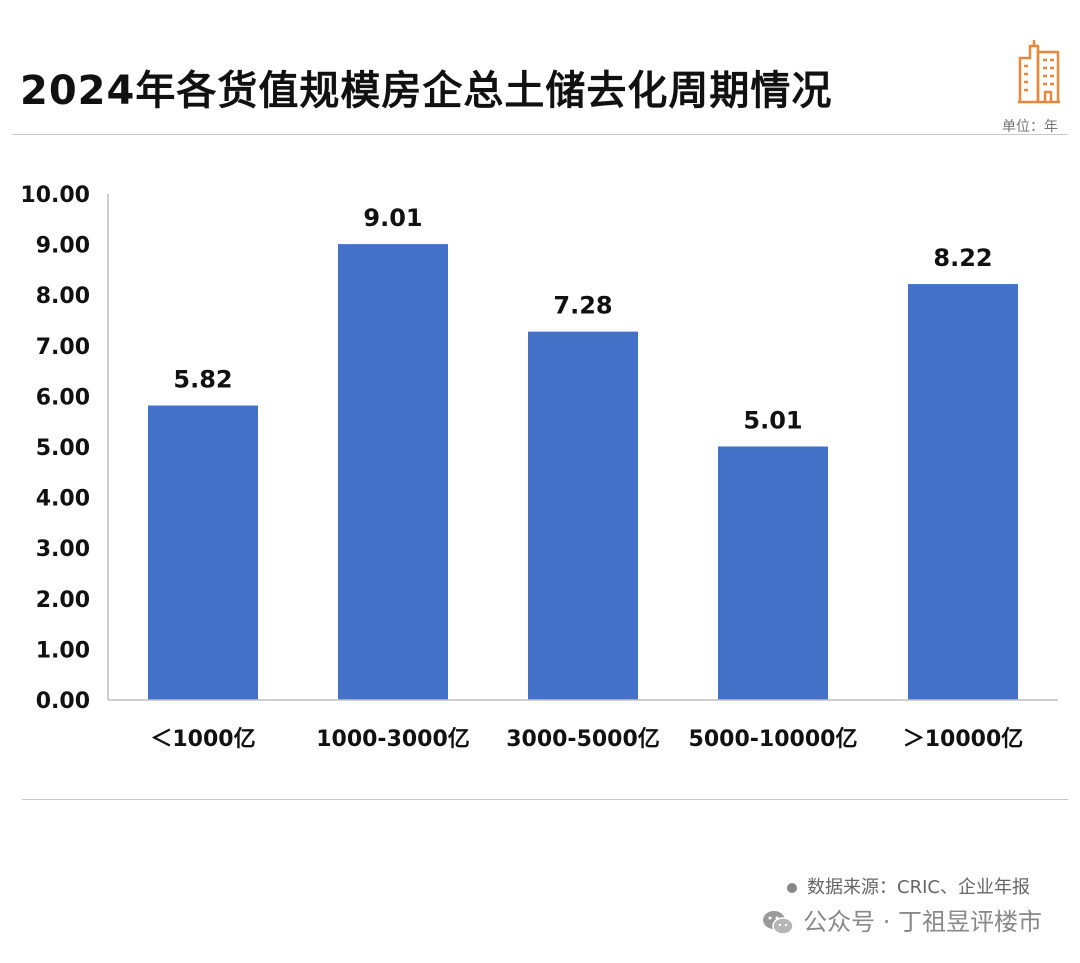 The width and height of the screenshot is (1080, 963). I want to click on x-tick-label: ＞10000亿, so click(963, 739).